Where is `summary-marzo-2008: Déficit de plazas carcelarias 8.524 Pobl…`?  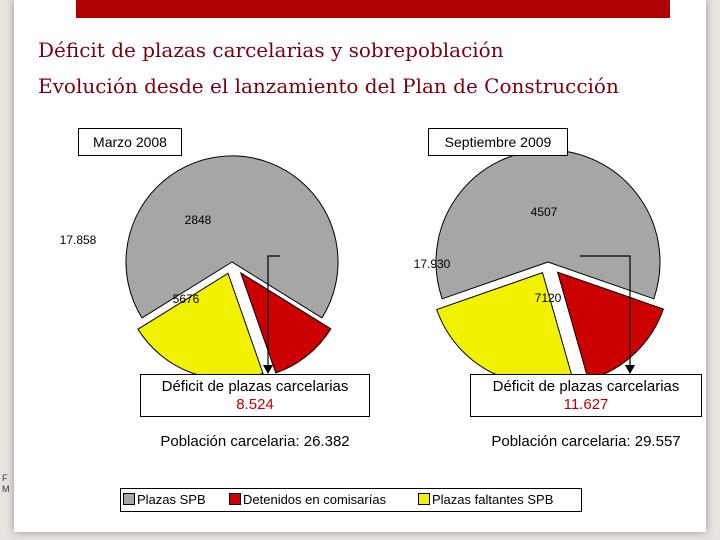 summary-marzo-2008: Déficit de plazas carcelarias 8.524 Pobl… is located at coordinates (255, 412).